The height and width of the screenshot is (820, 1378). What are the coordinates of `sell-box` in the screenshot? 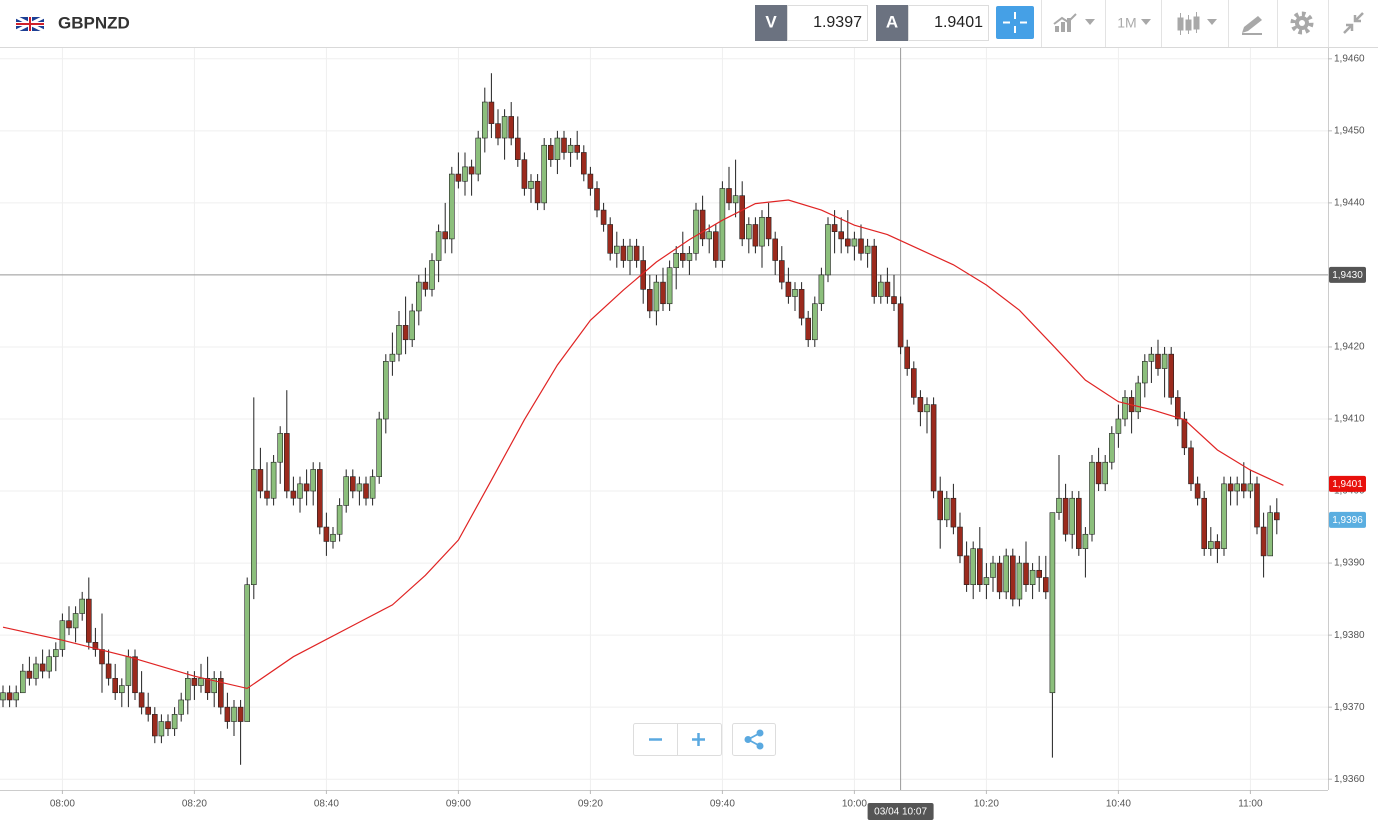 It's located at (827, 23).